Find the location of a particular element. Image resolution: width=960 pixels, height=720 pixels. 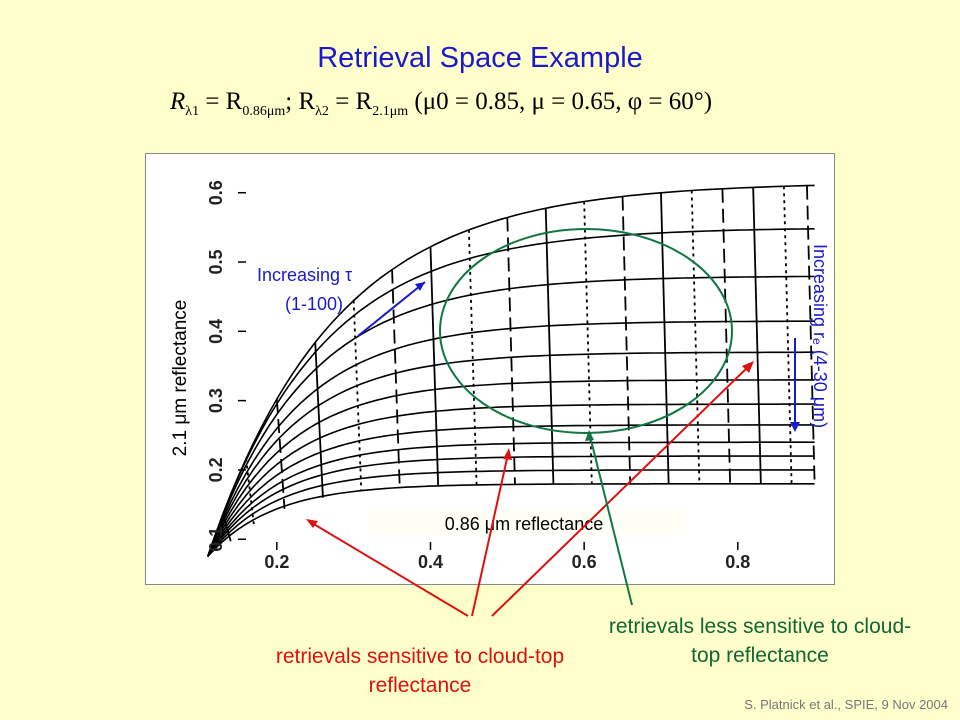

xlabel-bg is located at coordinates (527, 522).